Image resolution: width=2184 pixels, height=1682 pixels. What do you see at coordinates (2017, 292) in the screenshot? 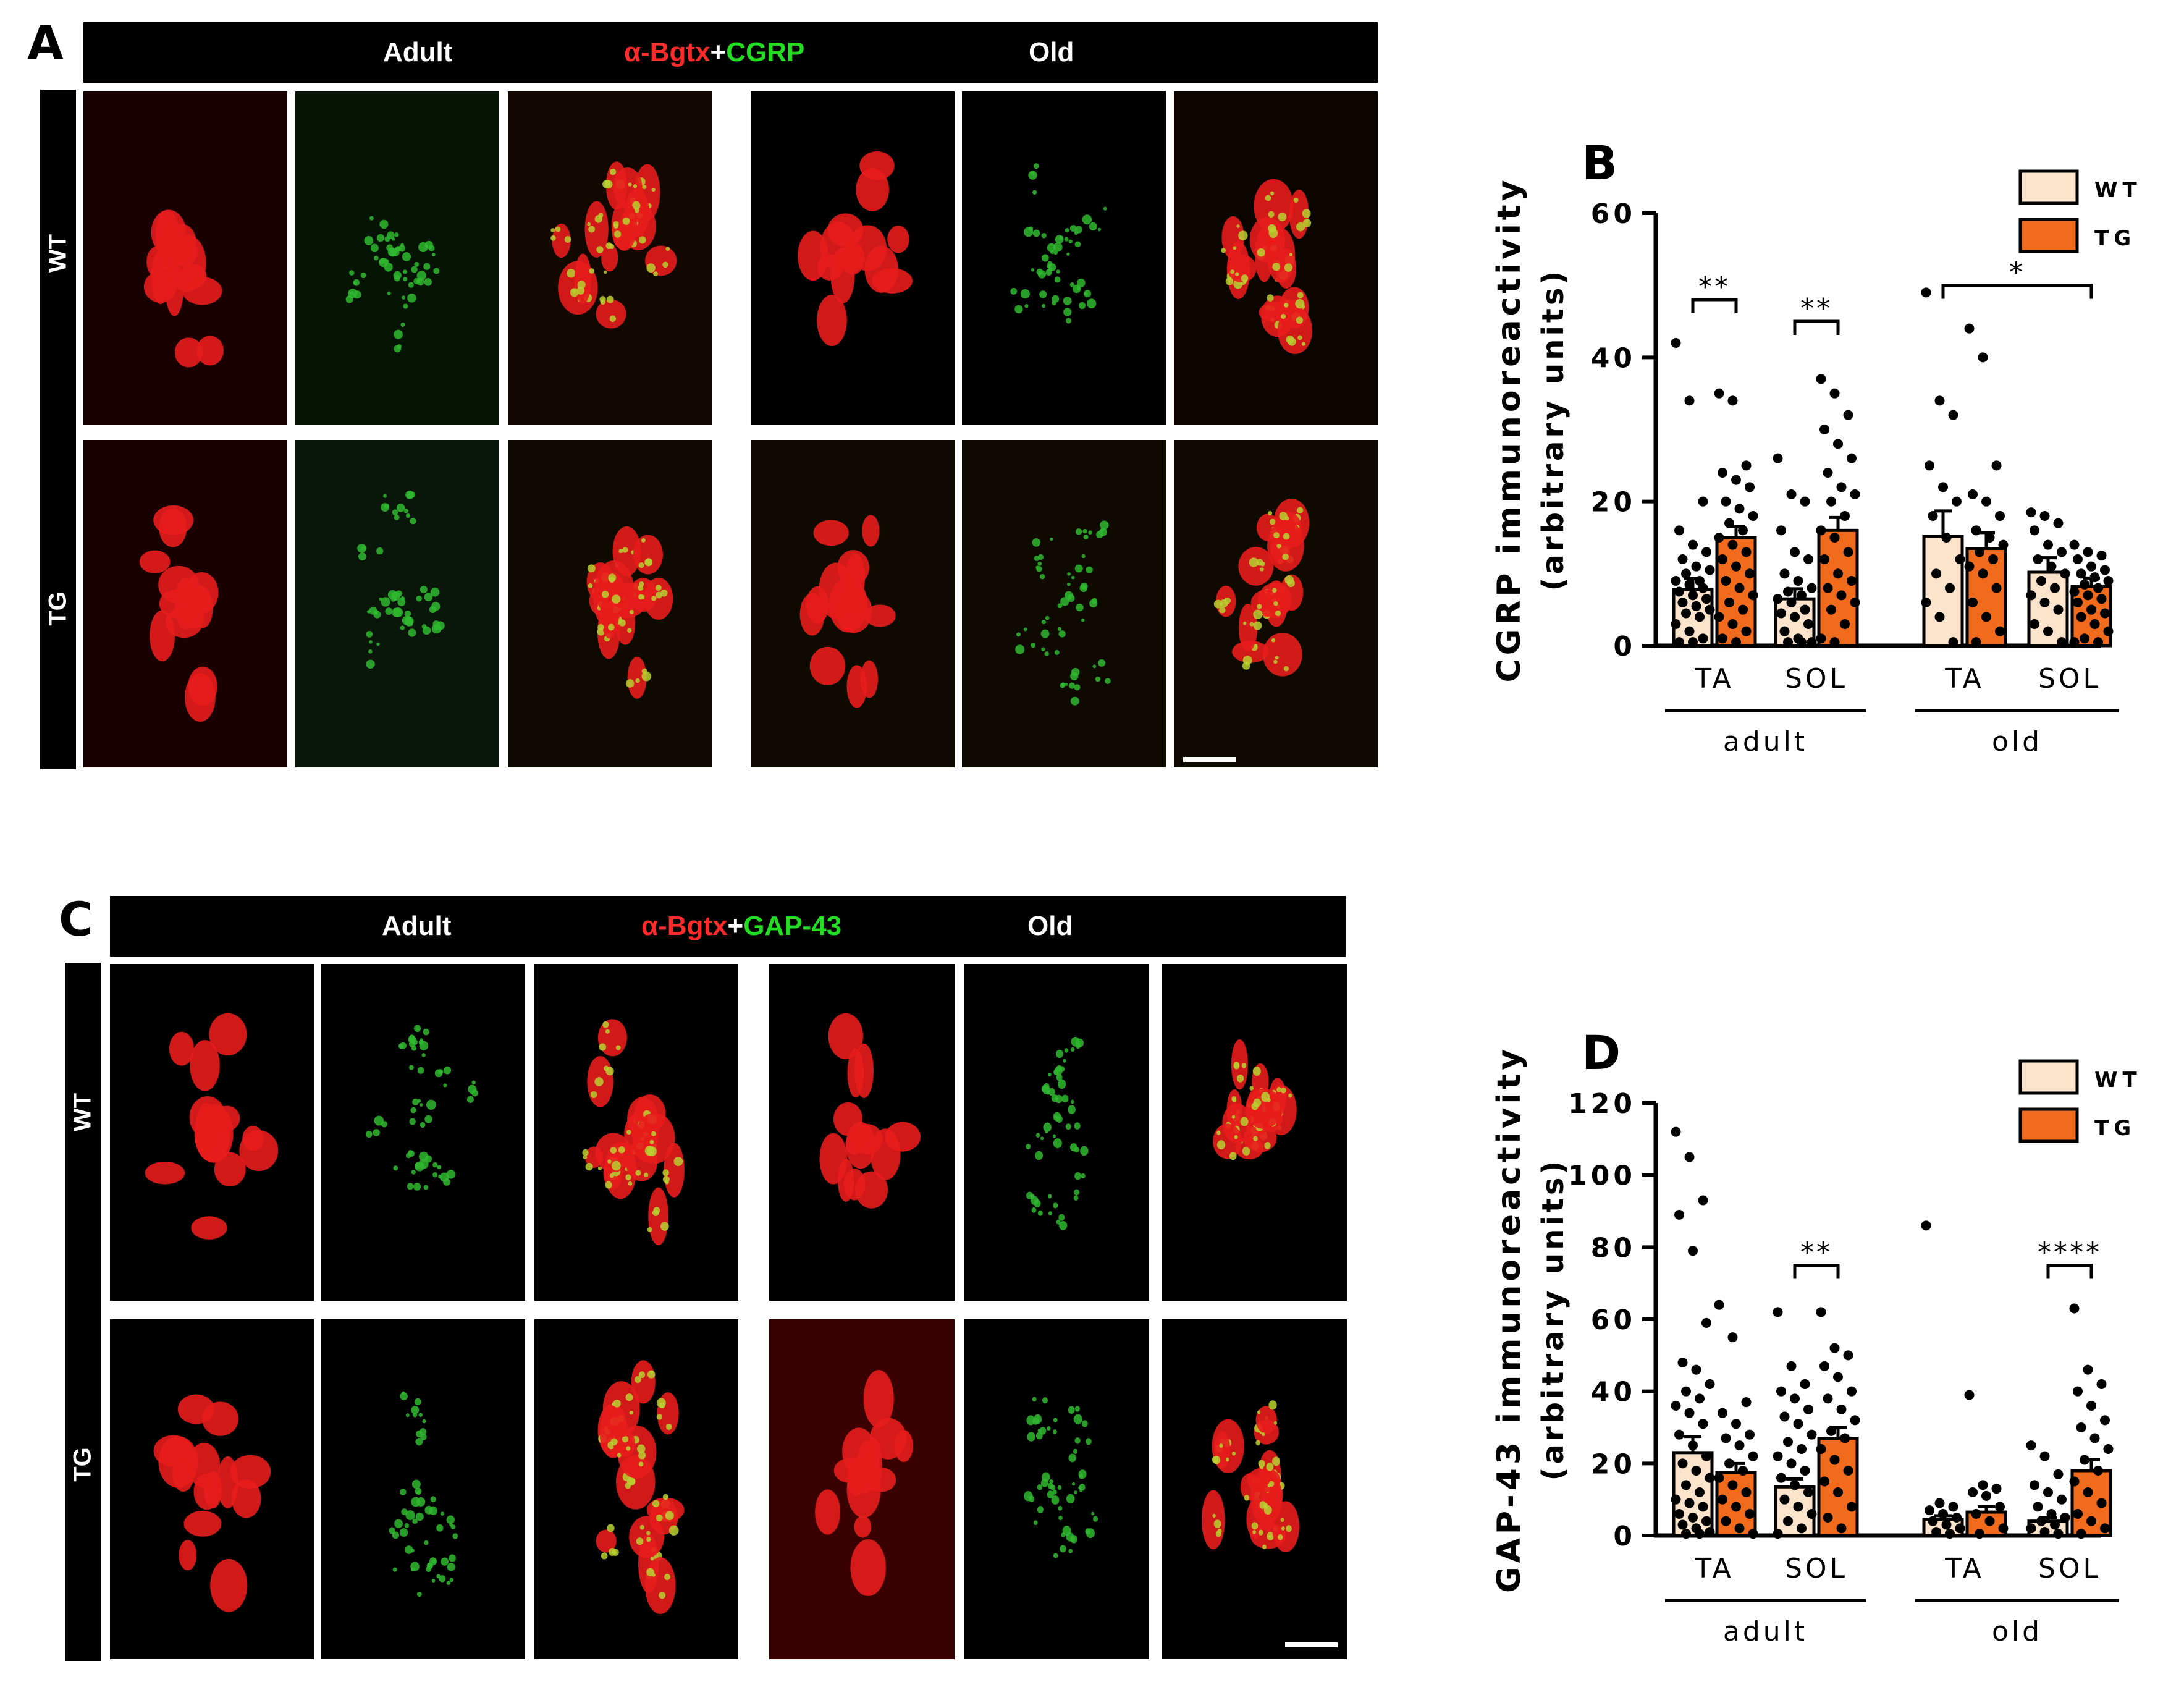
I see `significance-bracket` at bounding box center [2017, 292].